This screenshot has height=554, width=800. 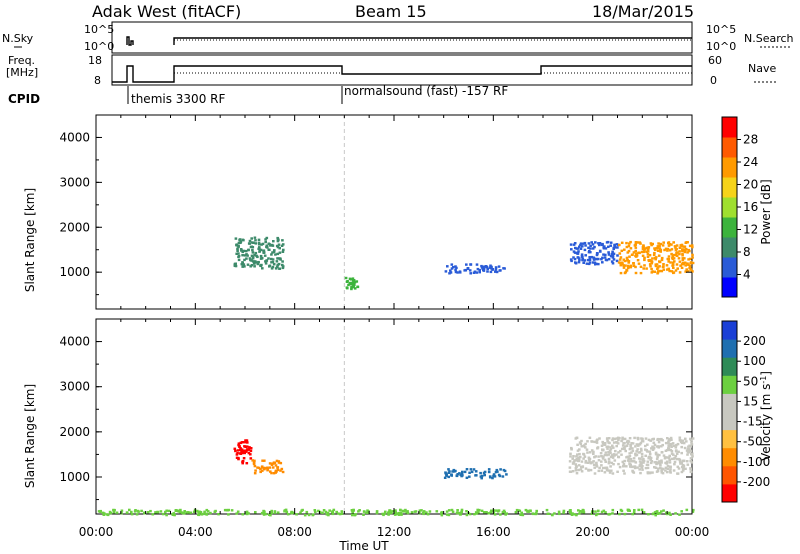 What do you see at coordinates (74, 387) in the screenshot?
I see `y-tick-label: 3000` at bounding box center [74, 387].